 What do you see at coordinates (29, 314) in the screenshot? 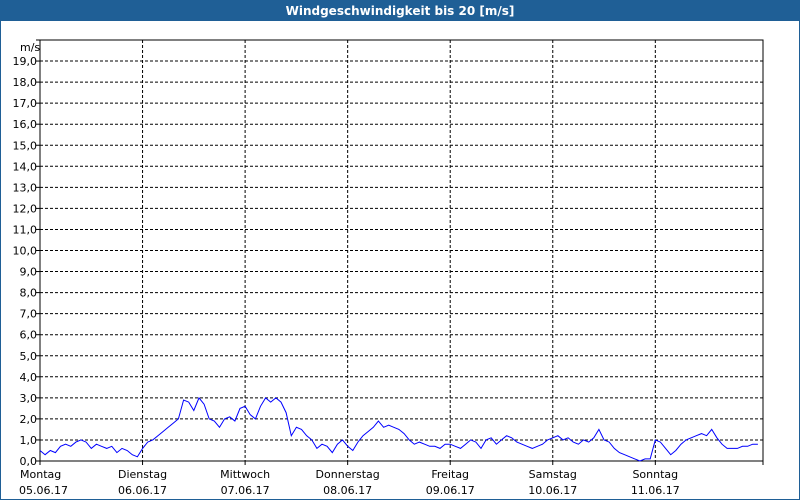
I see `y-tick-label: 7,0` at bounding box center [29, 314].